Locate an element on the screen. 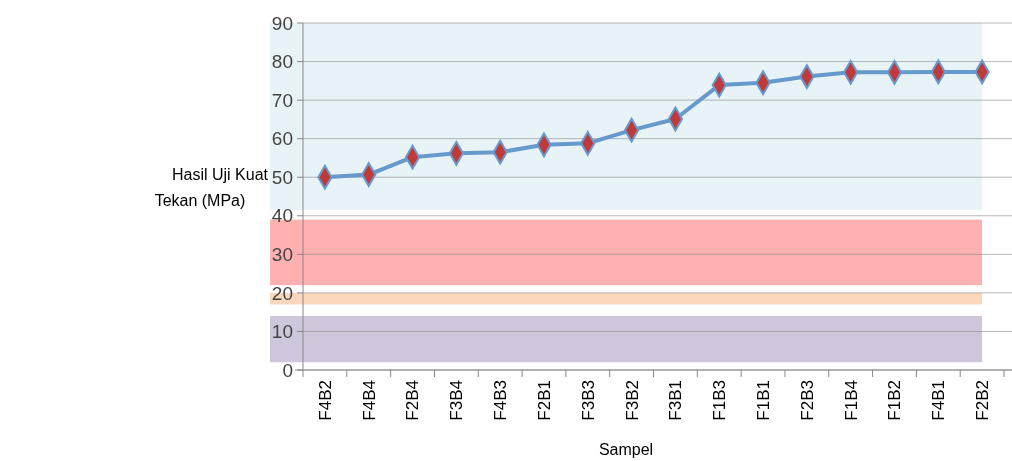 This screenshot has width=1012, height=461. x-tick-label: F3B4 is located at coordinates (457, 400).